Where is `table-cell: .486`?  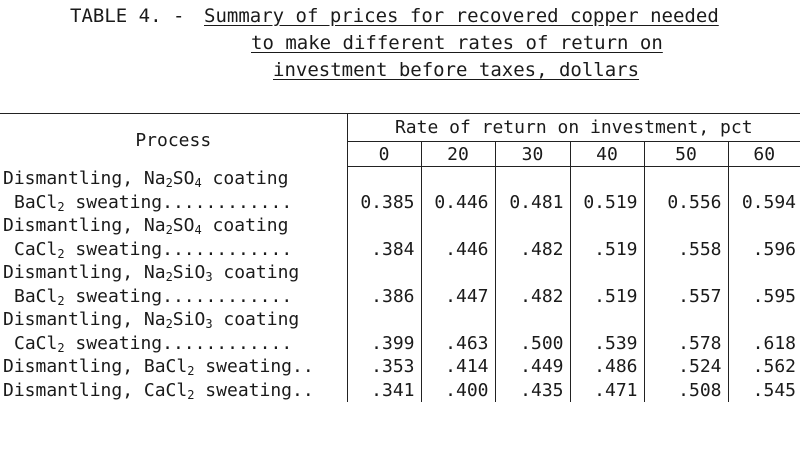 table-cell: .486 is located at coordinates (607, 367).